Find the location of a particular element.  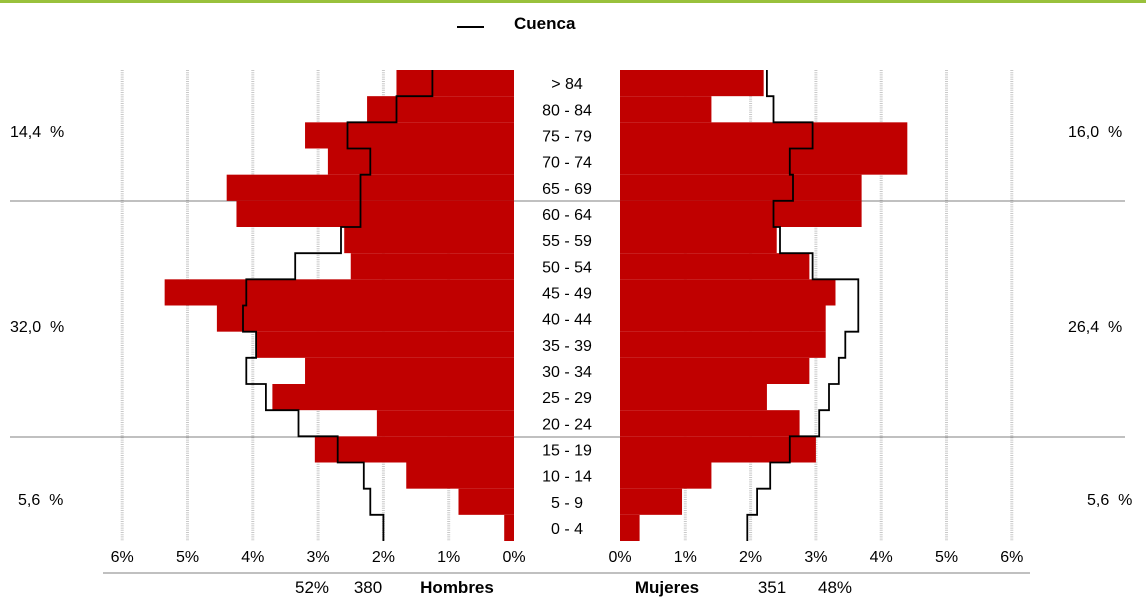

x-ticks-right: 0% 1% 2% 3% 4% 5% 6% is located at coordinates (815, 557).